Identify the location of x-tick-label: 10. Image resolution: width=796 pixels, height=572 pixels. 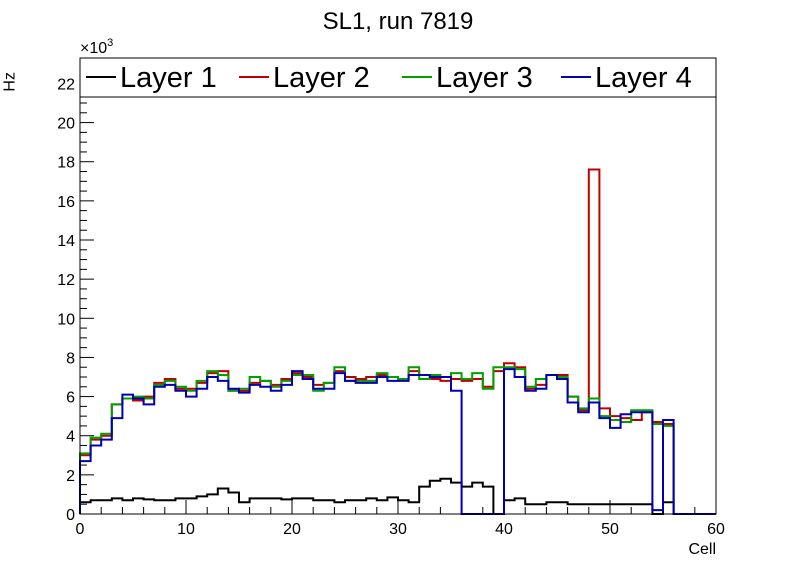
(186, 529).